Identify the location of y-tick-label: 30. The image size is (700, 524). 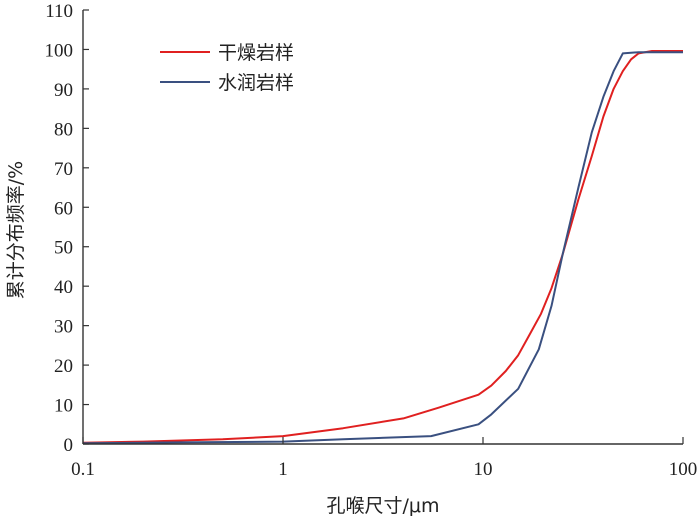
(63, 327).